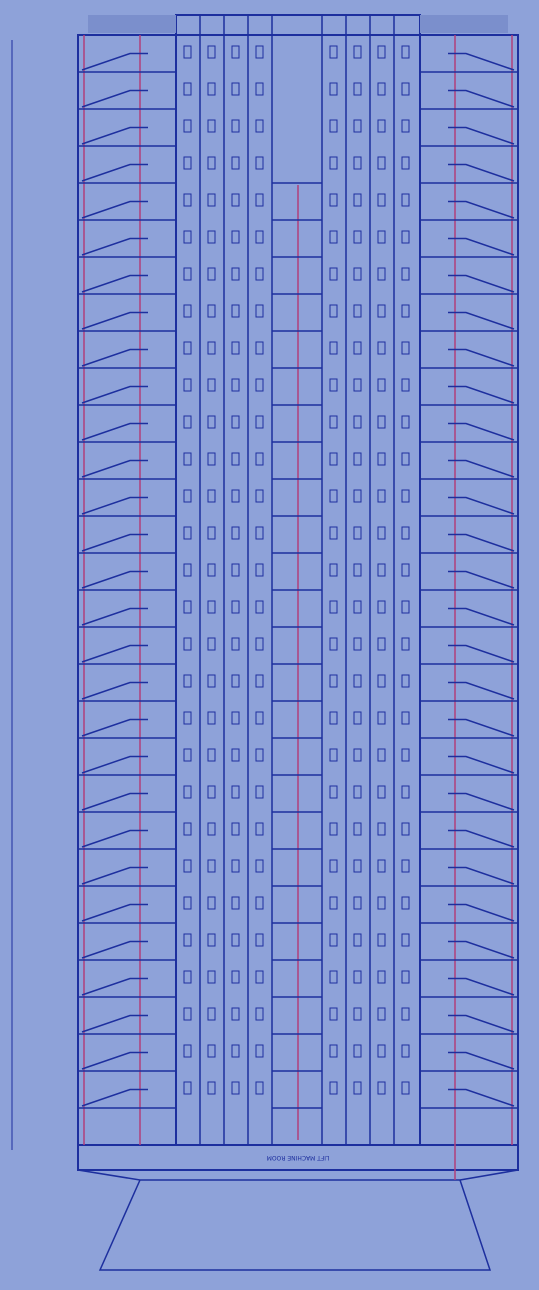 The width and height of the screenshot is (539, 1290). I want to click on podium, so click(298, 1220).